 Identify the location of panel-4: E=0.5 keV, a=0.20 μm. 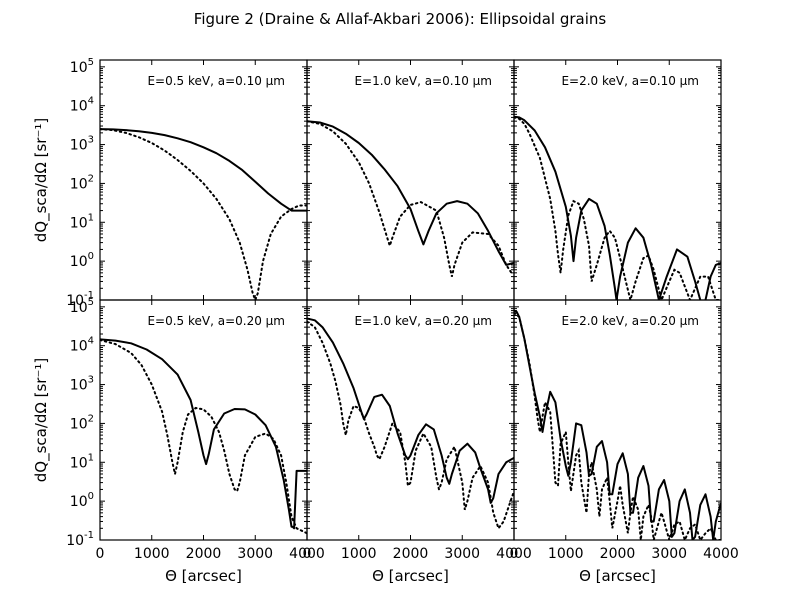
(203, 420).